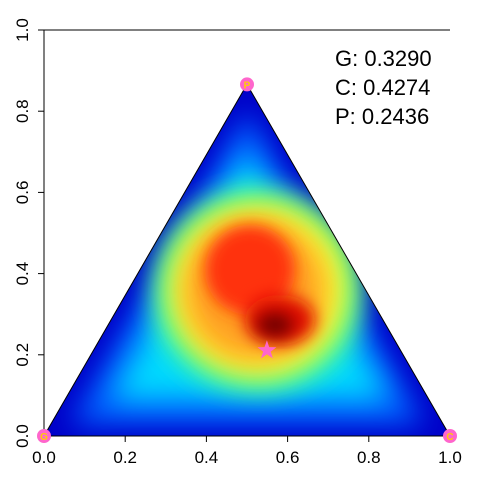 The image size is (480, 480). I want to click on vertex-label: G, so click(44, 437).